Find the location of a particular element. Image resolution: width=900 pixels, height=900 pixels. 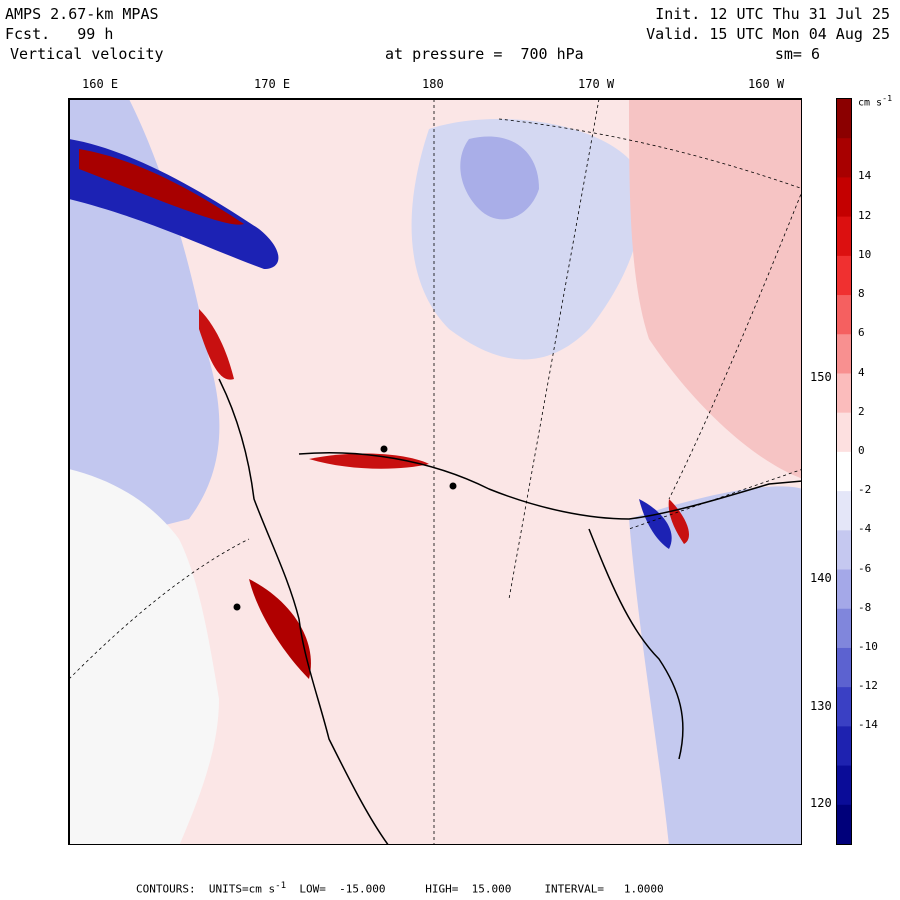

pressure-level: at pressure = 700 hPa is located at coordinates (484, 54).